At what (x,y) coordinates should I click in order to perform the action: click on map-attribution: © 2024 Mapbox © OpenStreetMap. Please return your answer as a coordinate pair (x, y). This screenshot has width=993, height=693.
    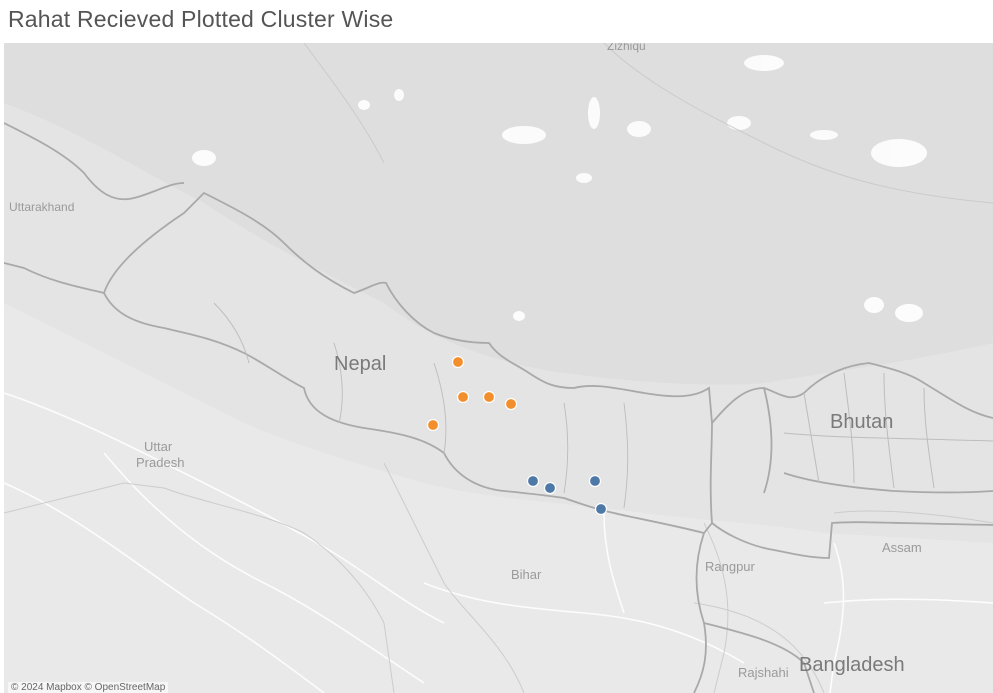
    Looking at the image, I should click on (88, 687).